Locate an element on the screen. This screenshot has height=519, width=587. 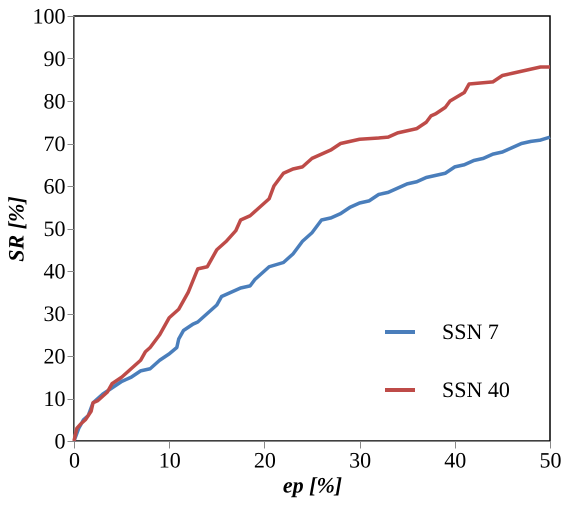
y-tick-label: 100 is located at coordinates (49, 16).